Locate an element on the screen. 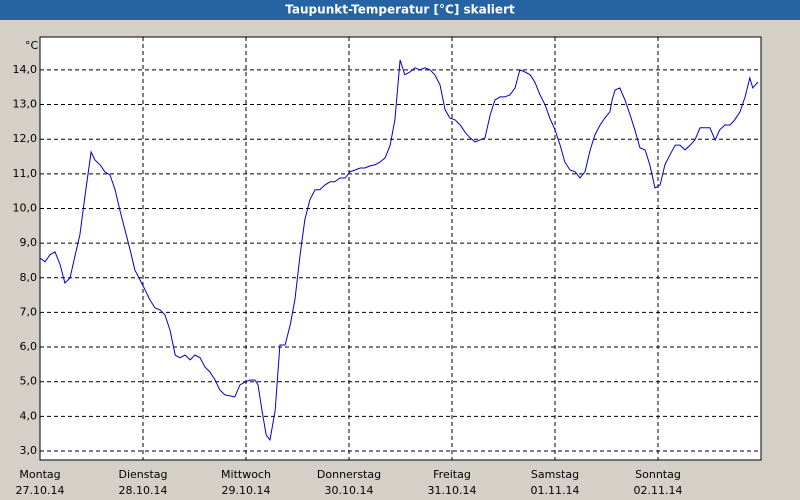  x-tick-label: Sonntag is located at coordinates (658, 474).